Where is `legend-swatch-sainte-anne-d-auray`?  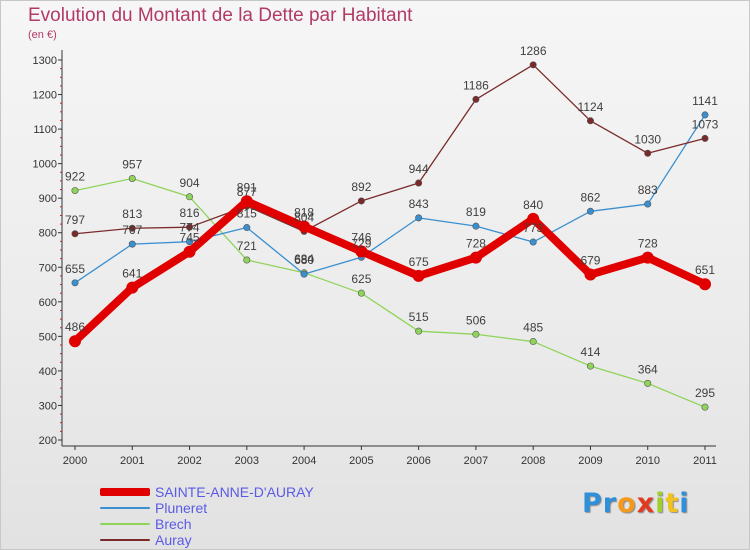 legend-swatch-sainte-anne-d-auray is located at coordinates (125, 492).